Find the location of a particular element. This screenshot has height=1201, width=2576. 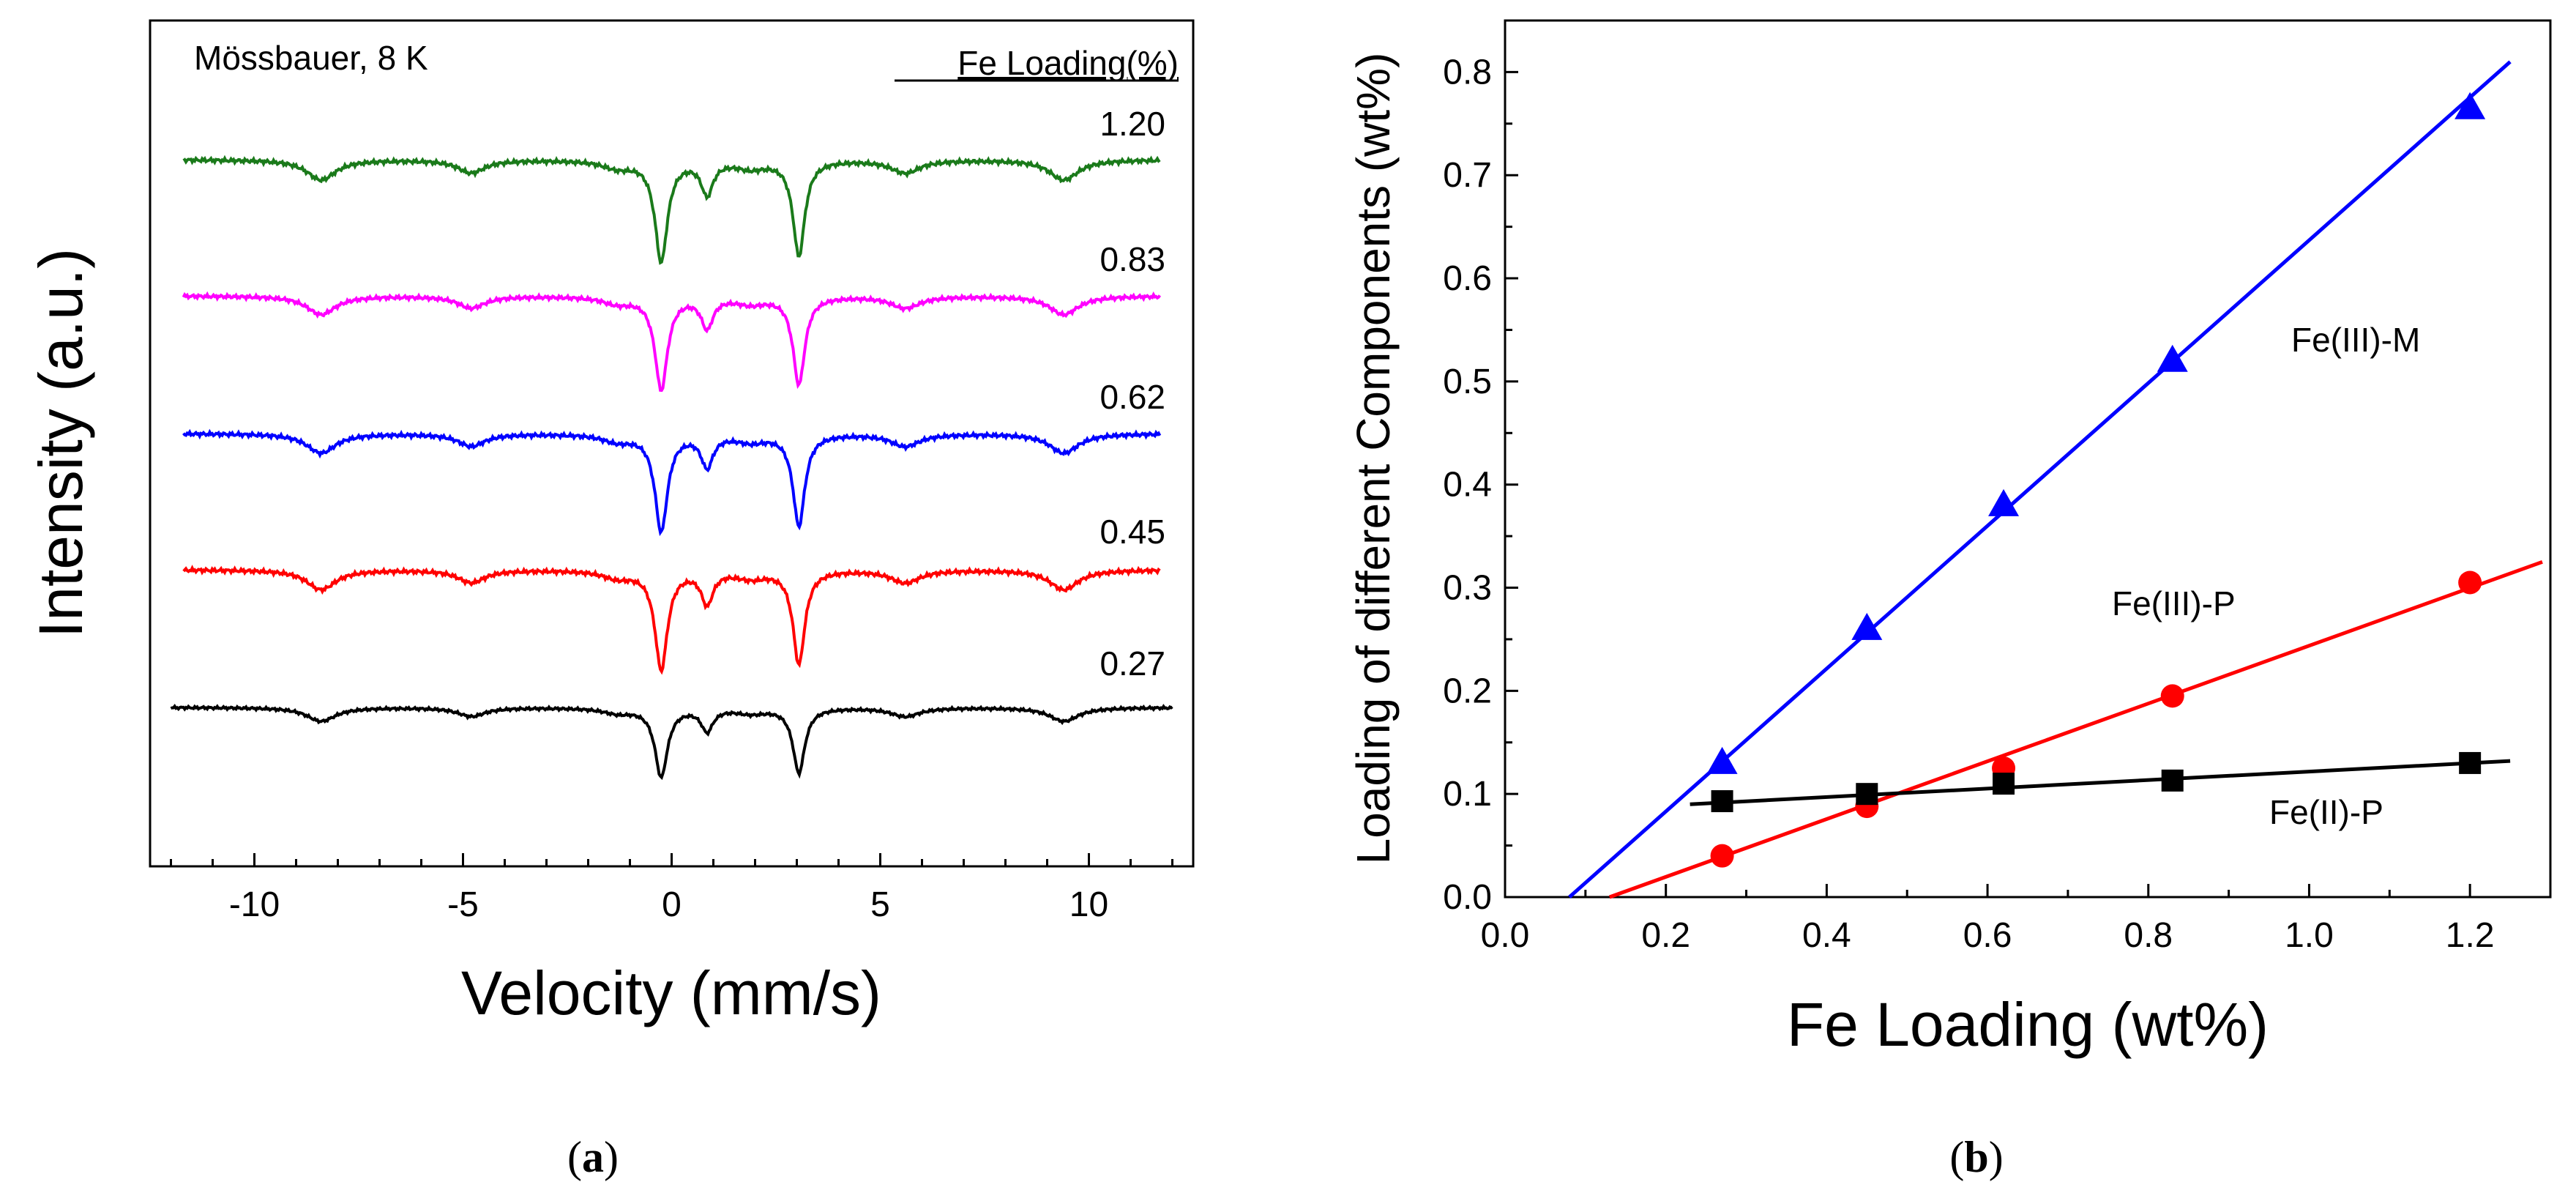

b-y-tick-label: 0.1 is located at coordinates (1467, 794).